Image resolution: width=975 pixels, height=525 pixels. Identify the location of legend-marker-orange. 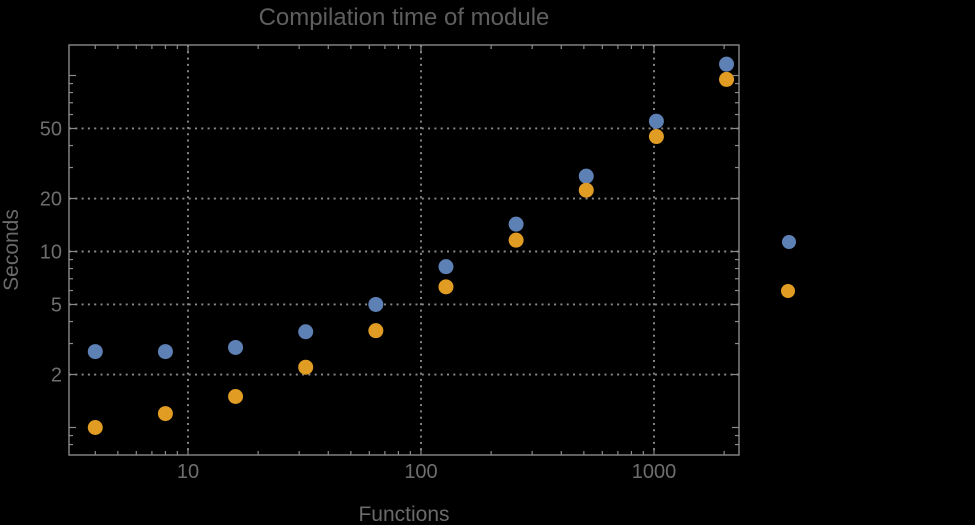
(788, 291).